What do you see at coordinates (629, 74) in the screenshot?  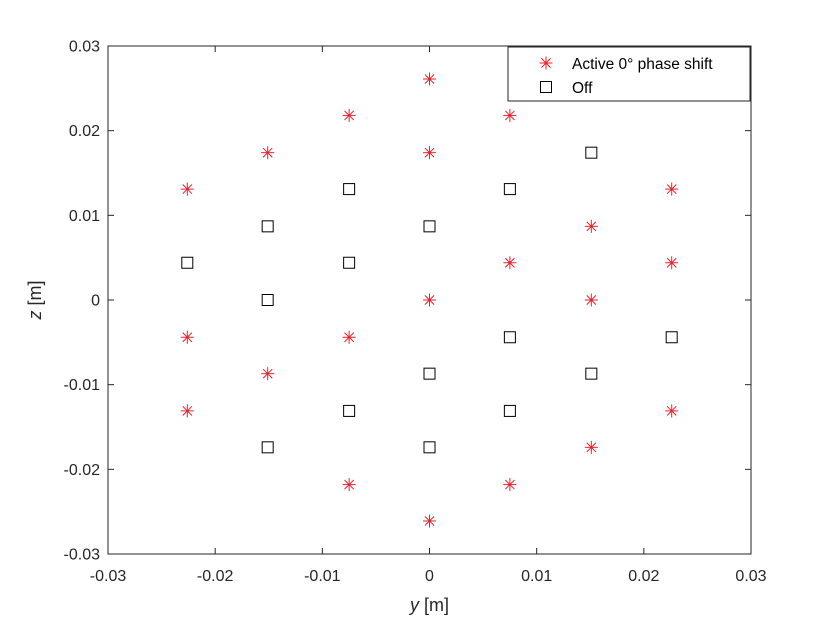 I see `legend: Active 0° phase shift Off` at bounding box center [629, 74].